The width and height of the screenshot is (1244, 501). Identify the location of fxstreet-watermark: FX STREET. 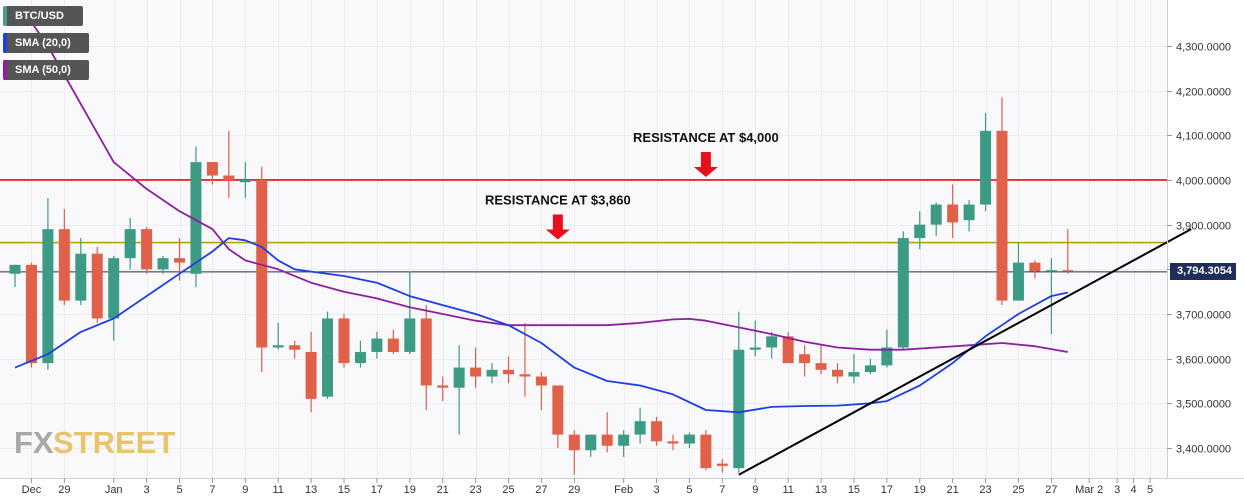
(94, 442).